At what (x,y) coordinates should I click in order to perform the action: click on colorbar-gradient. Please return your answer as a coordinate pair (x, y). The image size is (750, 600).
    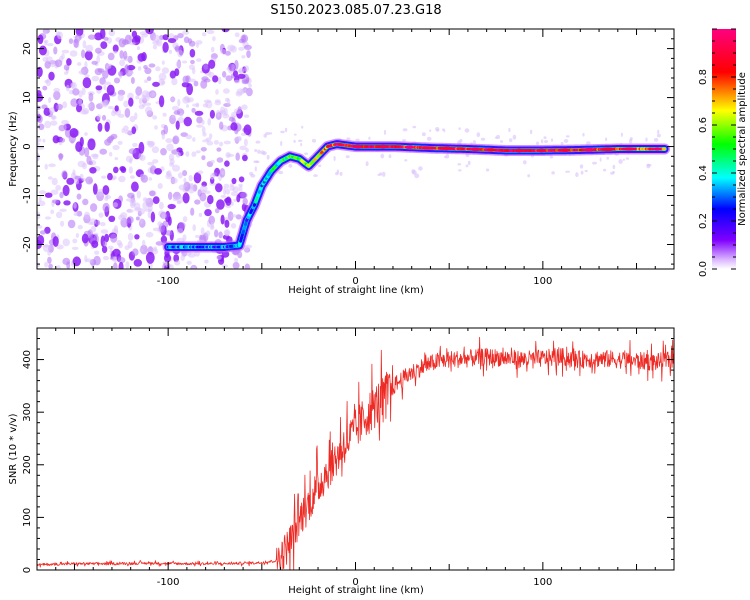
    Looking at the image, I should click on (724, 149).